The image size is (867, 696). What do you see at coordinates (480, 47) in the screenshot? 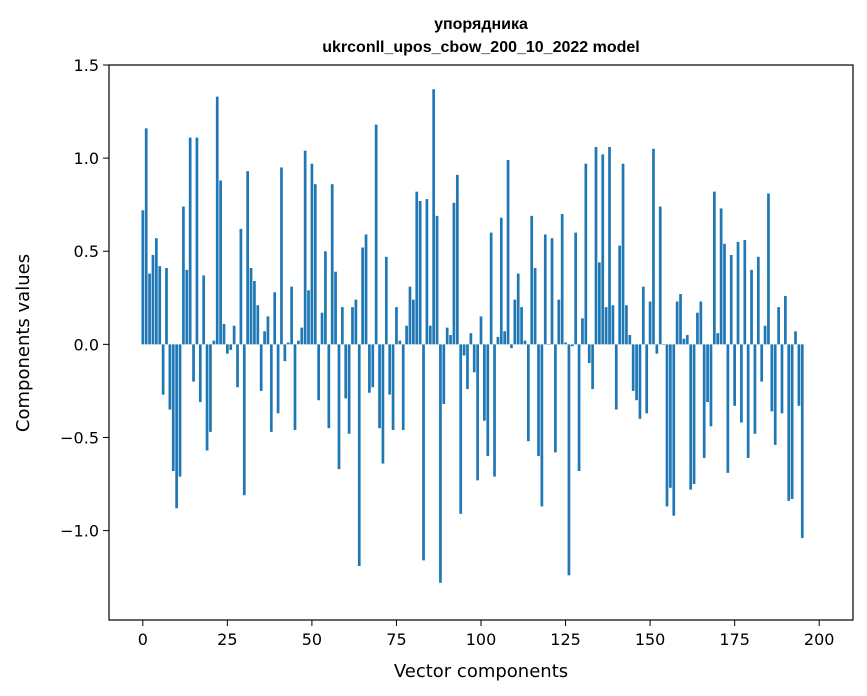
I see `chart-title-line-2: ukrconll_upos_cbow_200_10_2022 model` at bounding box center [480, 47].